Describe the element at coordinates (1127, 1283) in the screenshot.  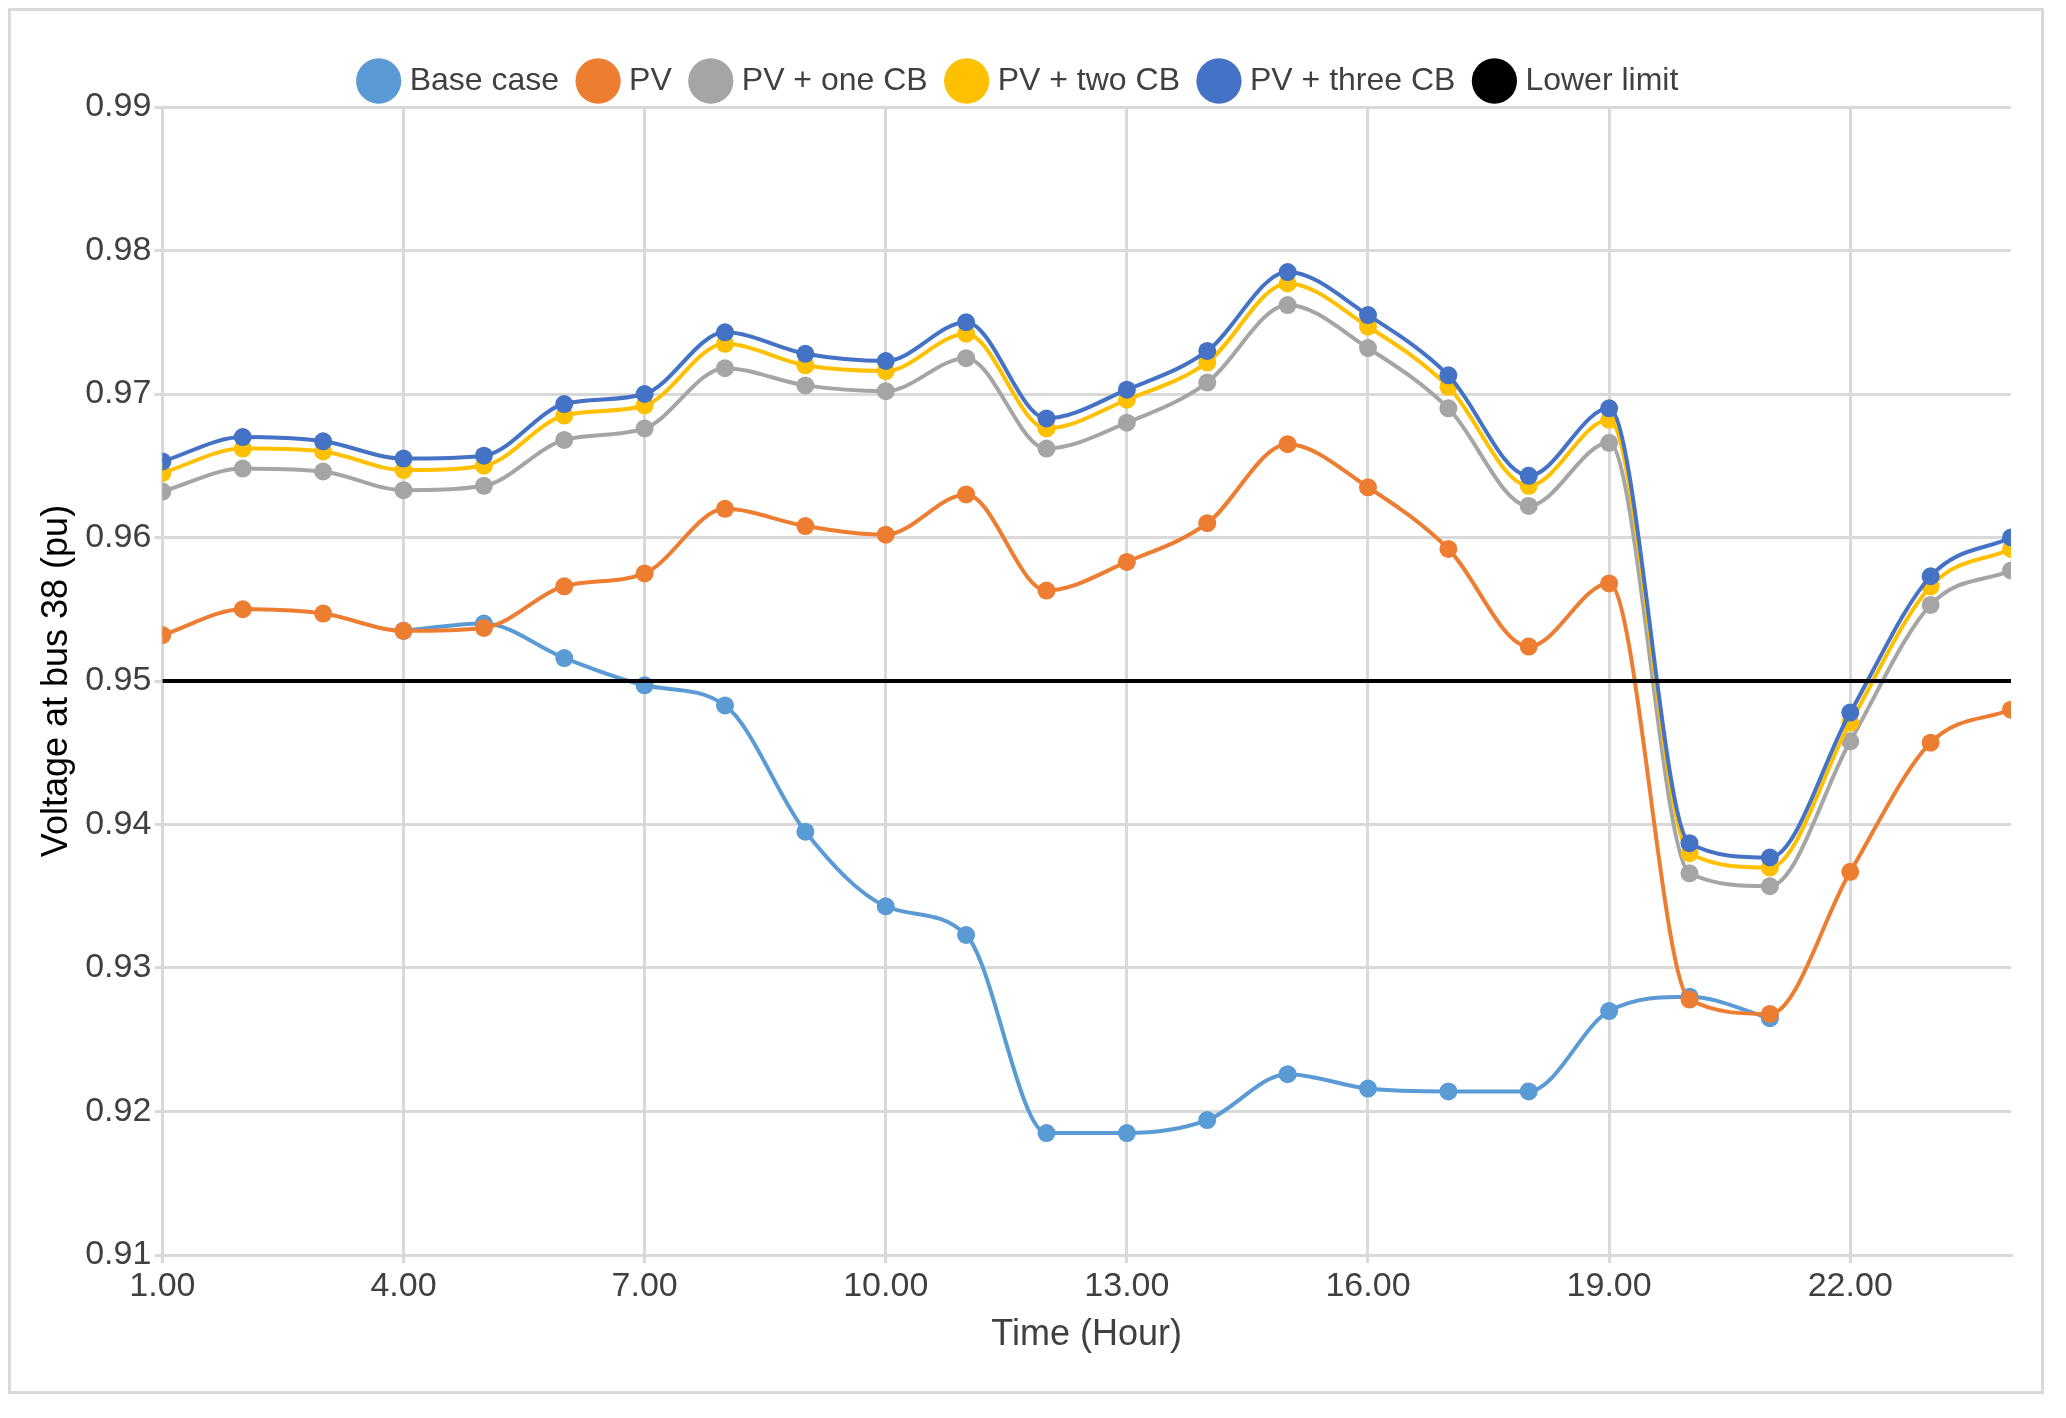
I see `x-tick-label: 13.00` at that location.